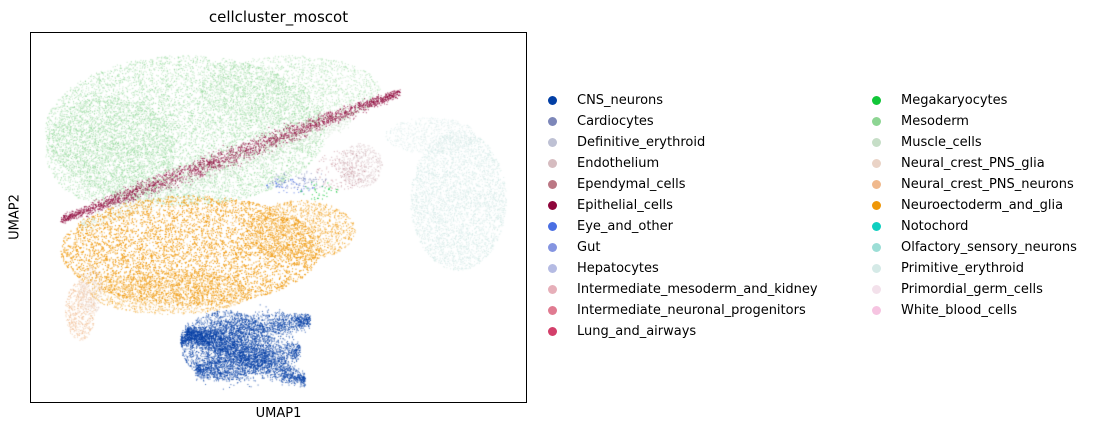 This screenshot has width=1104, height=431. What do you see at coordinates (691, 310) in the screenshot?
I see `legend-label: Intermediate_neuronal_progenitors` at bounding box center [691, 310].